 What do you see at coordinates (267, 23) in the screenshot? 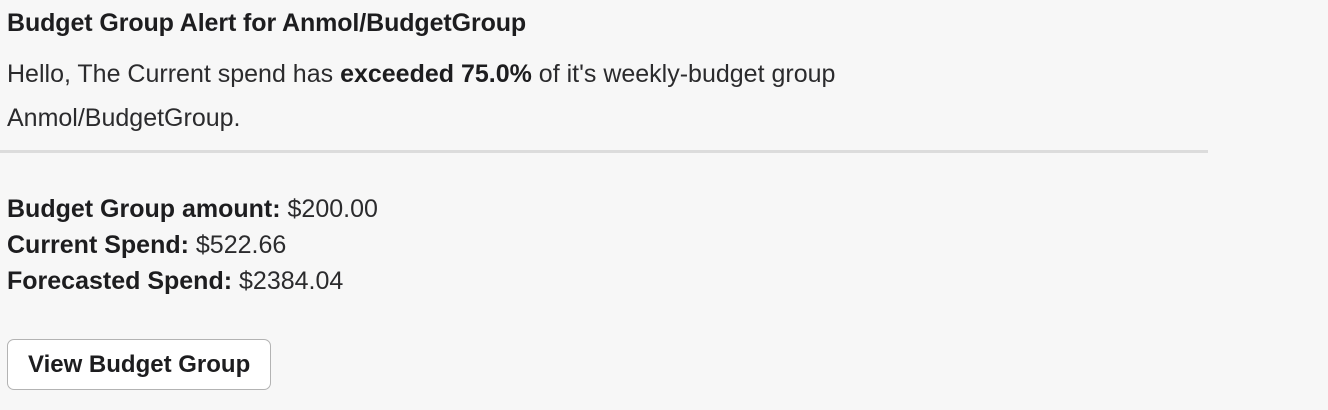
I see `alert-title: Budget Group Alert for Anmol/BudgetGroup` at bounding box center [267, 23].